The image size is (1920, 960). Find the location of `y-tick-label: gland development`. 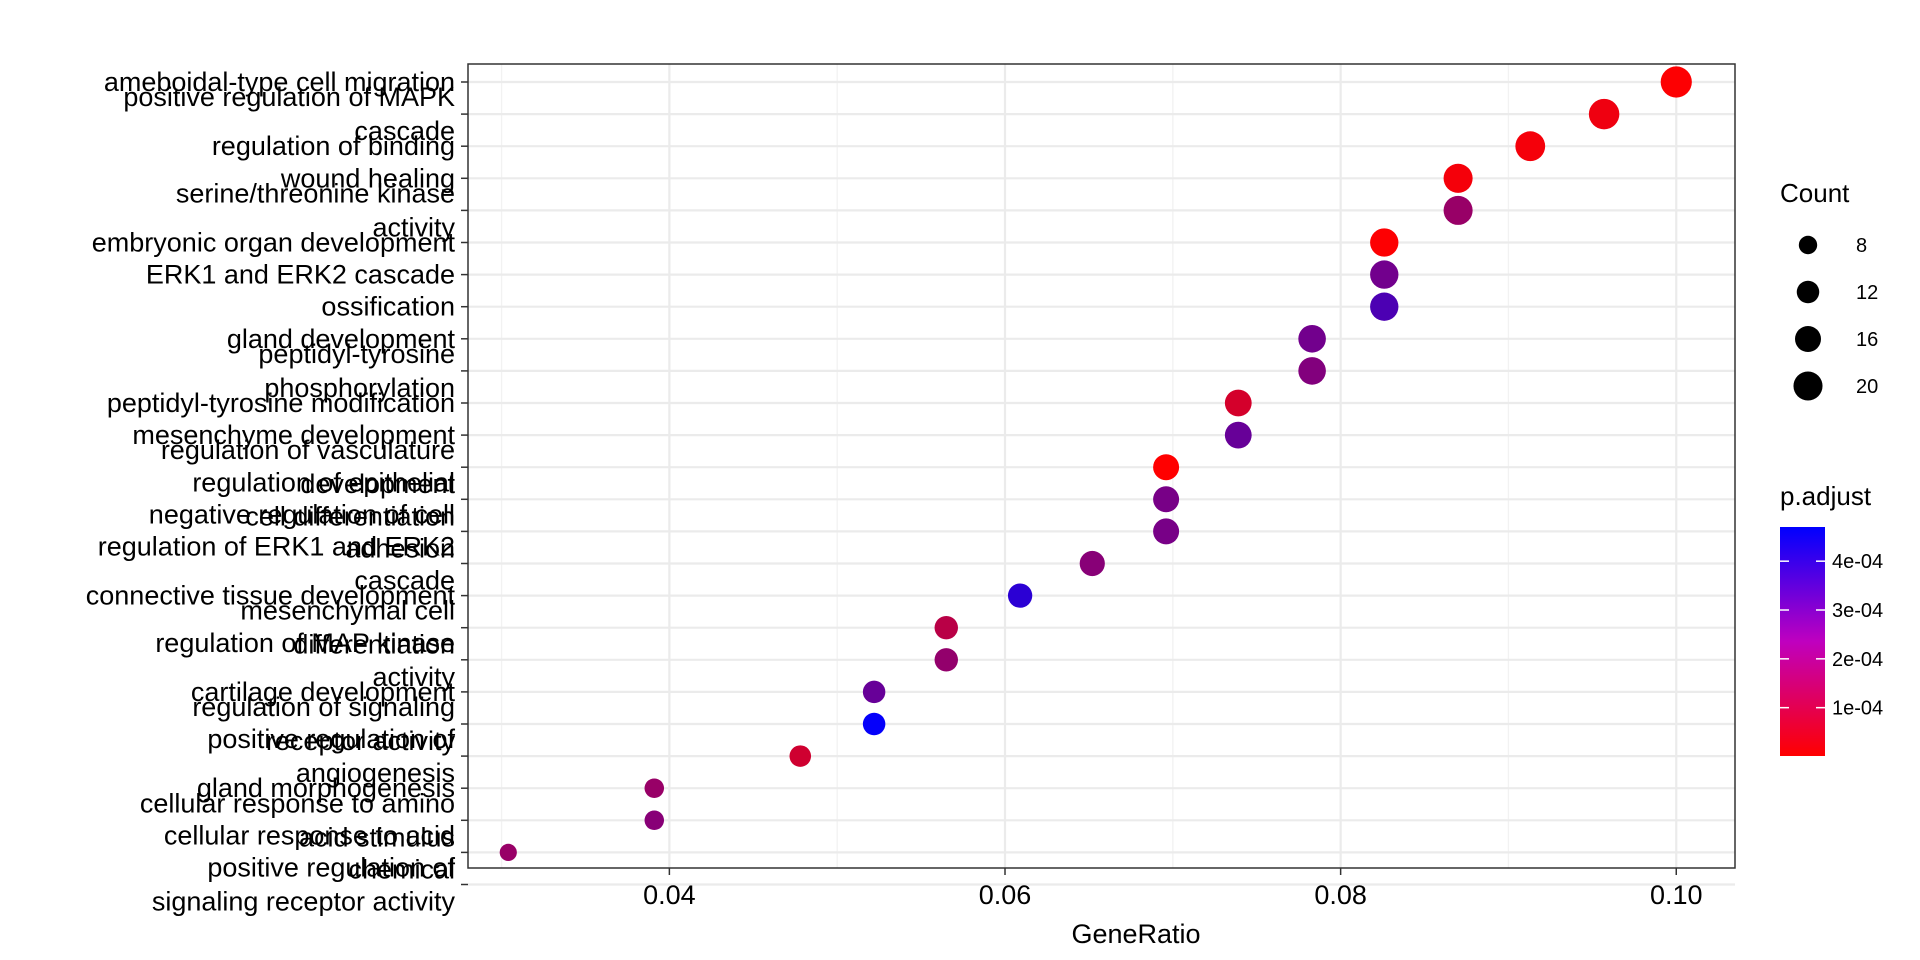

y-tick-label: gland development is located at coordinates (341, 339).